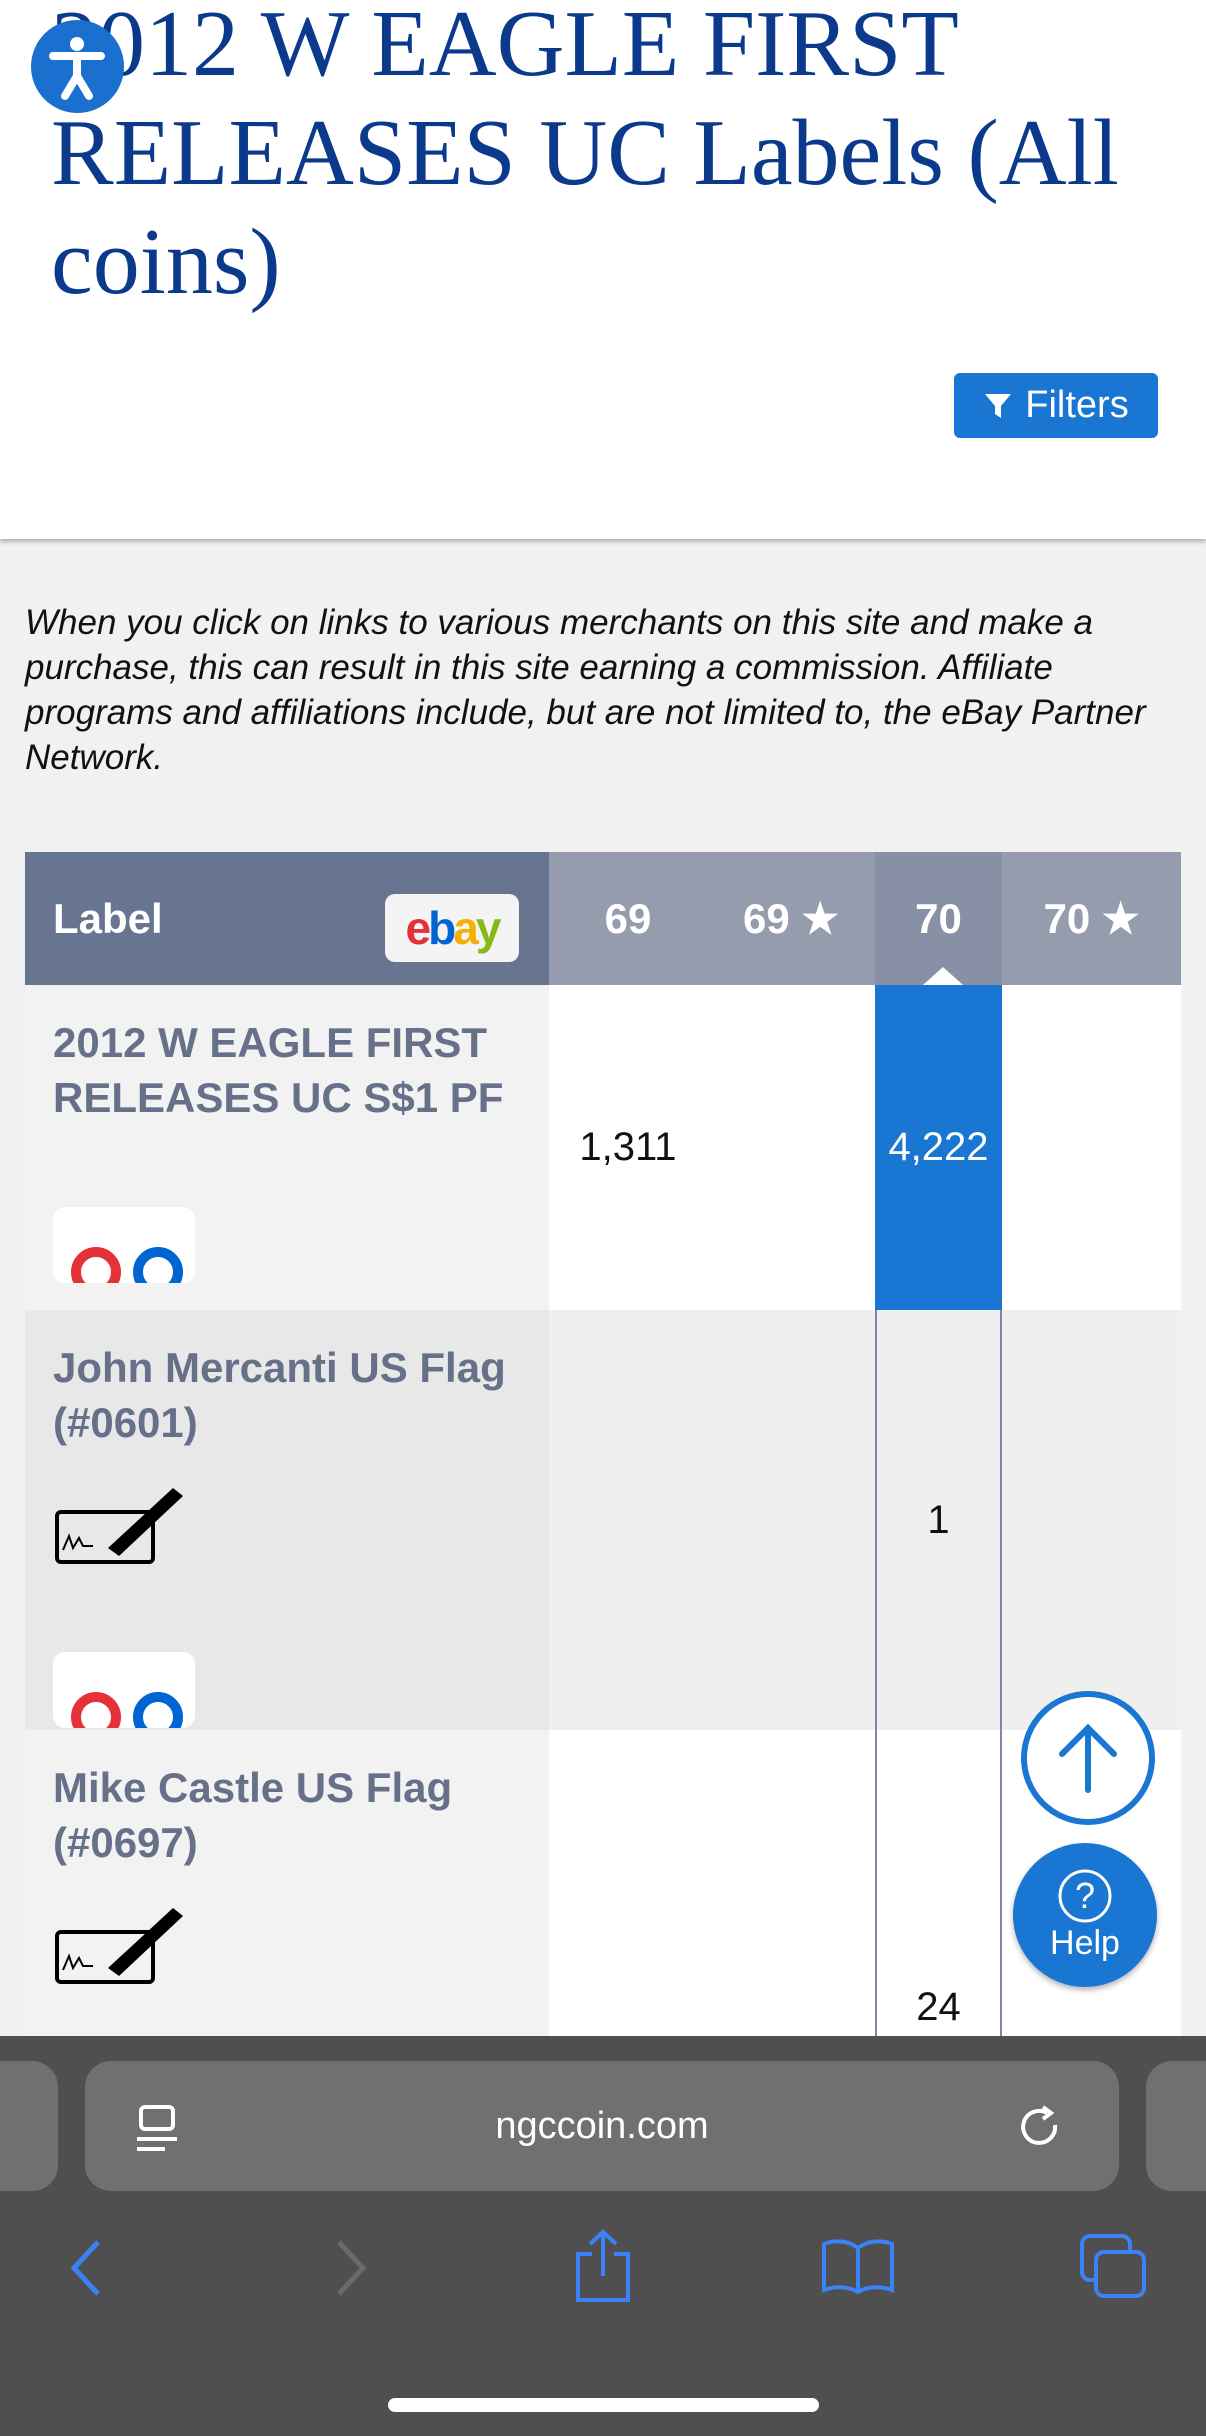 The height and width of the screenshot is (2436, 1206). I want to click on cell-70: 24, so click(938, 2007).